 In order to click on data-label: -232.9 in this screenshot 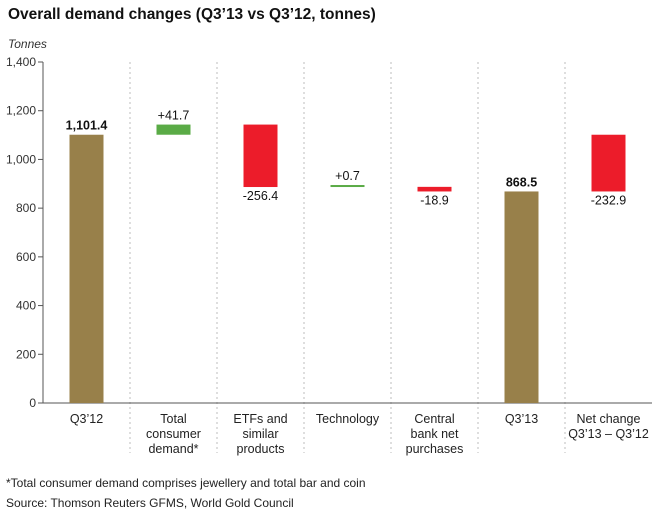, I will do `click(608, 200)`.